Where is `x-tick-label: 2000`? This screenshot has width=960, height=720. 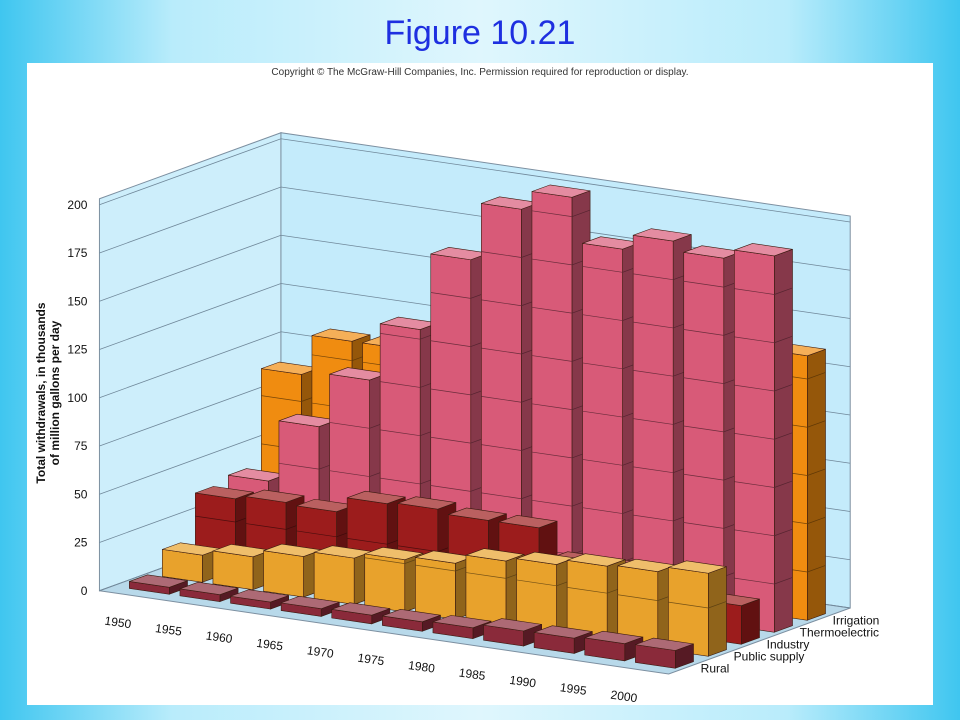 x-tick-label: 2000 is located at coordinates (624, 696).